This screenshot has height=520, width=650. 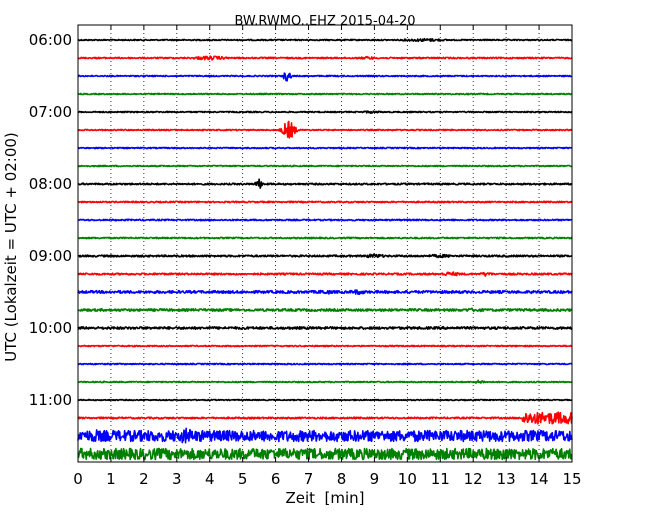 What do you see at coordinates (324, 498) in the screenshot?
I see `x-axis-label: Zeit [min]` at bounding box center [324, 498].